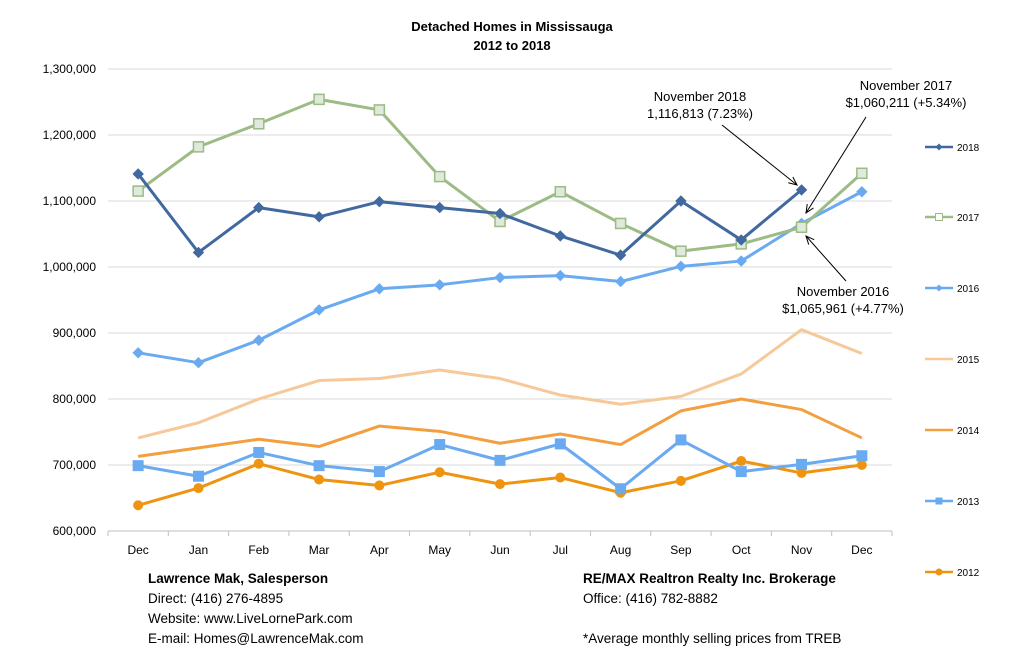 The height and width of the screenshot is (661, 1024). I want to click on x-tick-label: Aug, so click(620, 550).